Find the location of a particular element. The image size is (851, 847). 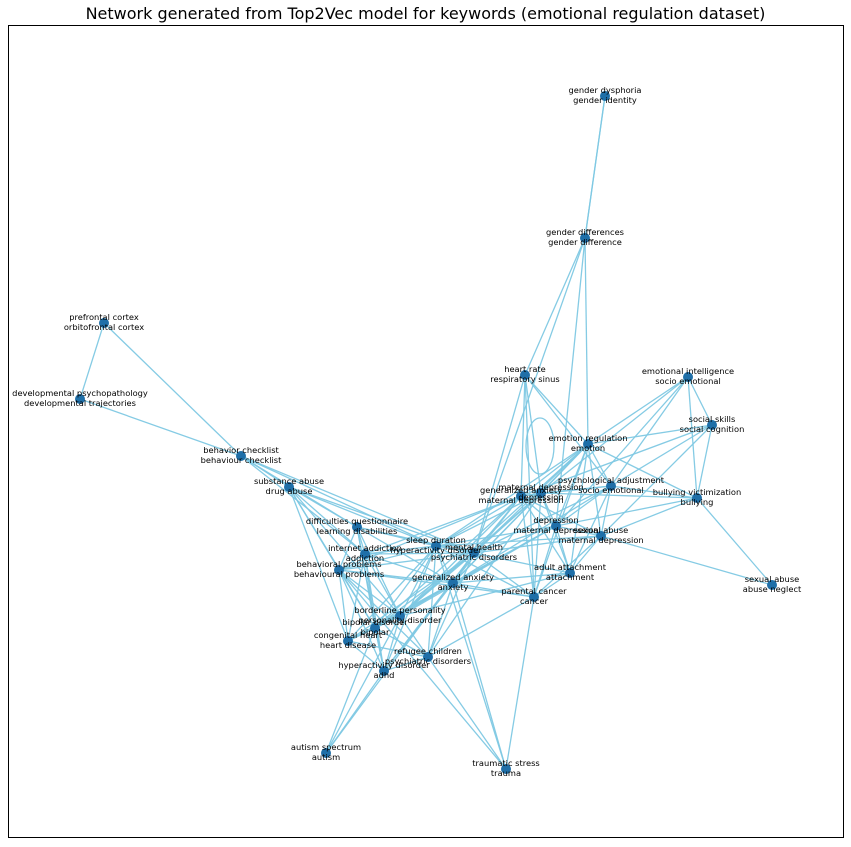

edge-congenital-refugee is located at coordinates (388, 649).